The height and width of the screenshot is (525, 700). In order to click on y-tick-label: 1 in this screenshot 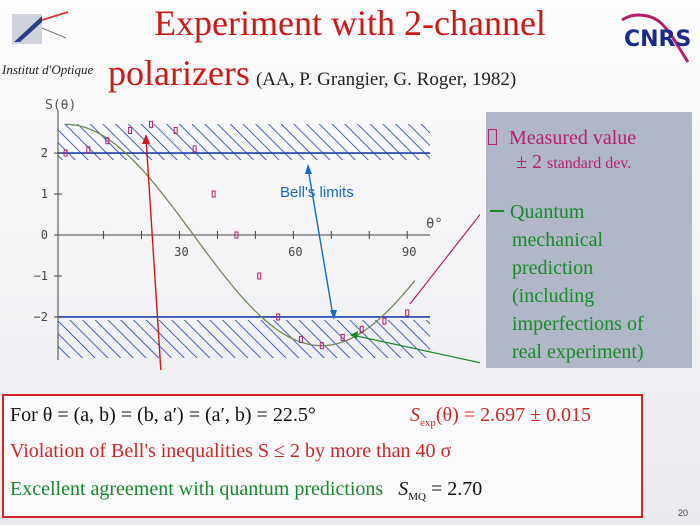, I will do `click(44, 194)`.